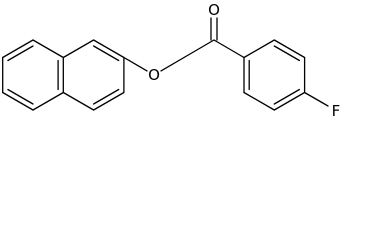 This screenshot has height=240, width=392. Describe the element at coordinates (336, 111) in the screenshot. I see `atom-label: F` at that location.